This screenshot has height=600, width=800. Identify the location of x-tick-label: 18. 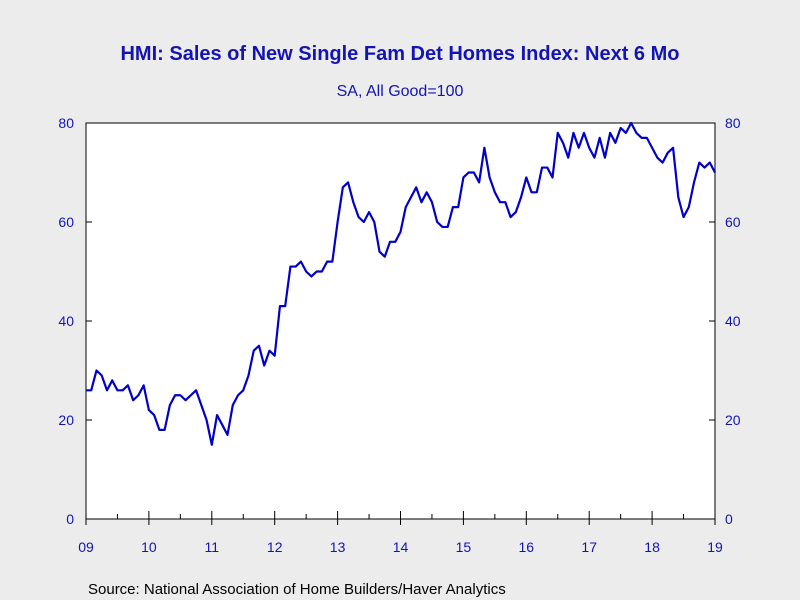
(652, 547).